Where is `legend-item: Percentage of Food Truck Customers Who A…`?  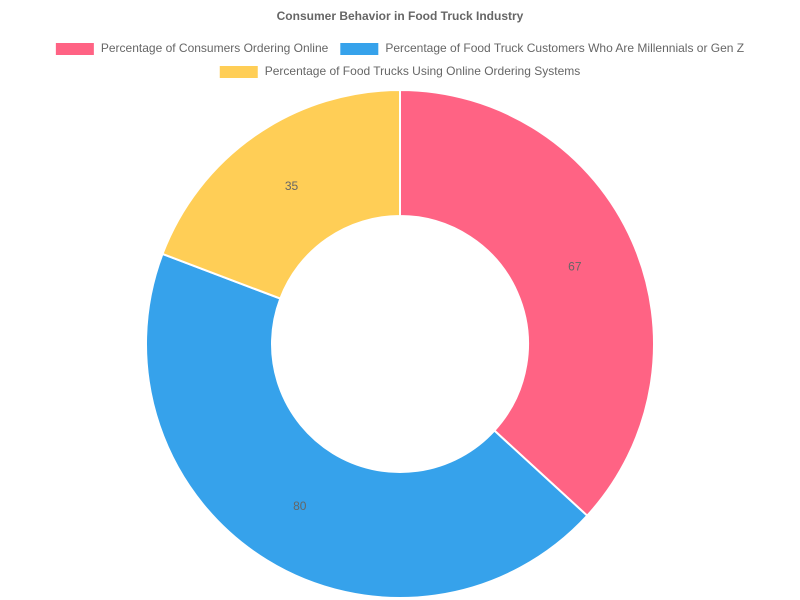 legend-item: Percentage of Food Truck Customers Who A… is located at coordinates (542, 48).